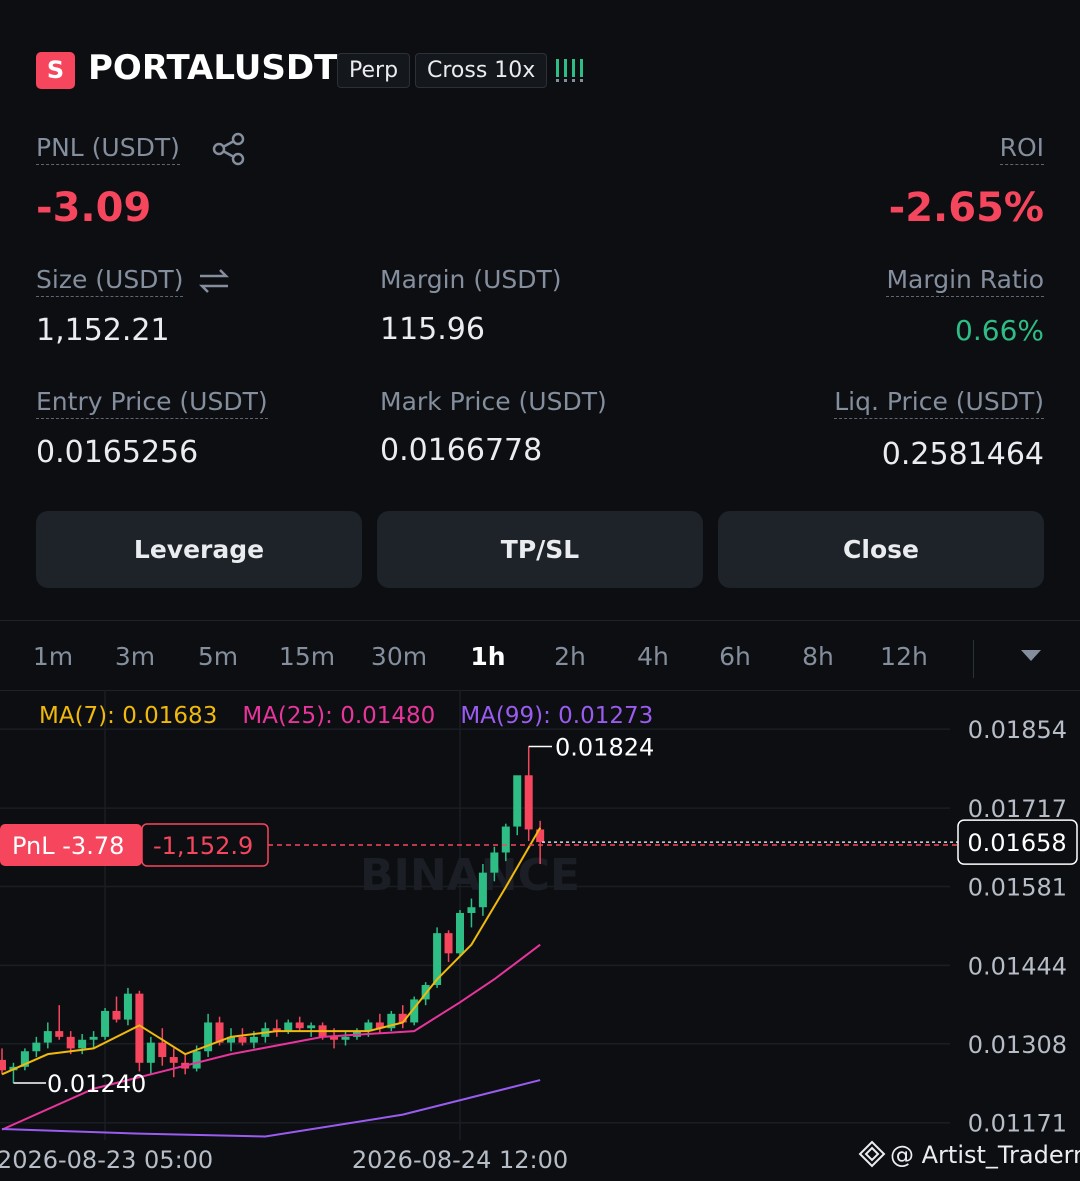 The width and height of the screenshot is (1080, 1181). I want to click on dropdown-icon, so click(1031, 656).